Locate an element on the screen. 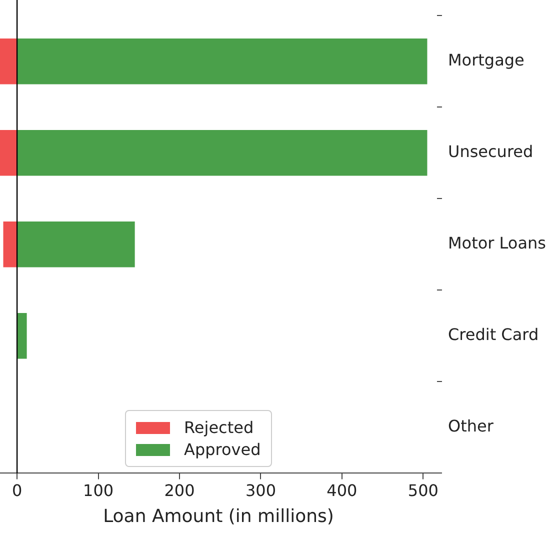  y-tick-label: Credit Card is located at coordinates (493, 334).